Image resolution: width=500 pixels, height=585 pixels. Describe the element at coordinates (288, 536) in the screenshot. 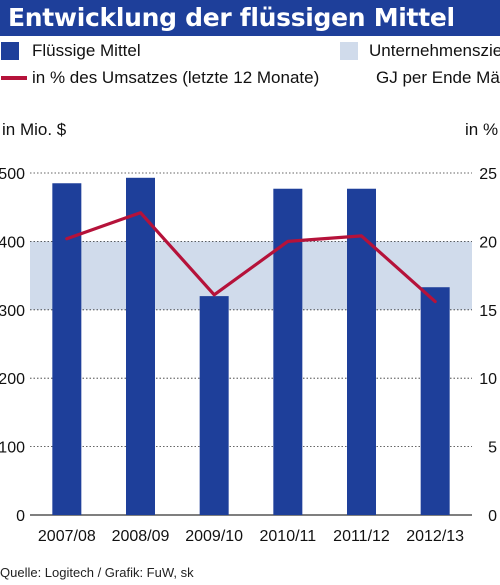

I see `x-tick-label: 2010/11` at that location.